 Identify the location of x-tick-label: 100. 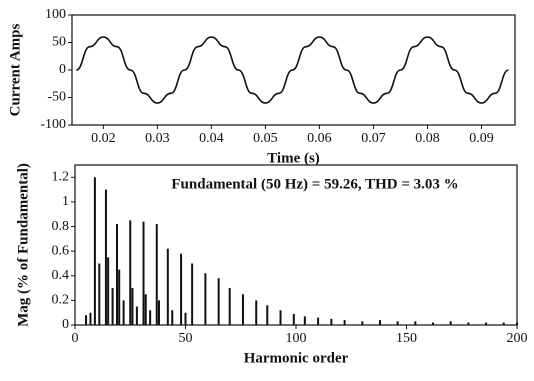
(296, 338).